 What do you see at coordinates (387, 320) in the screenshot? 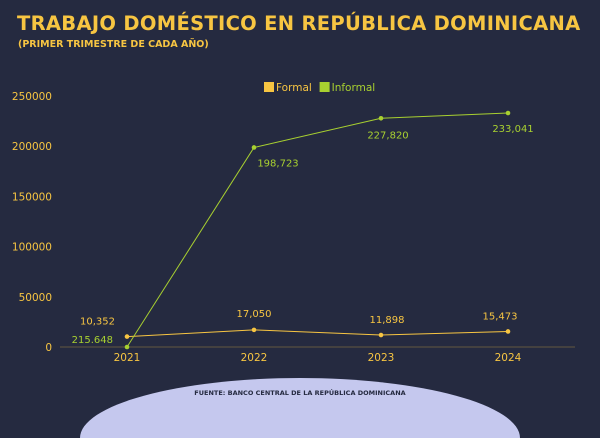
I see `data-label-formal: 11,898` at bounding box center [387, 320].